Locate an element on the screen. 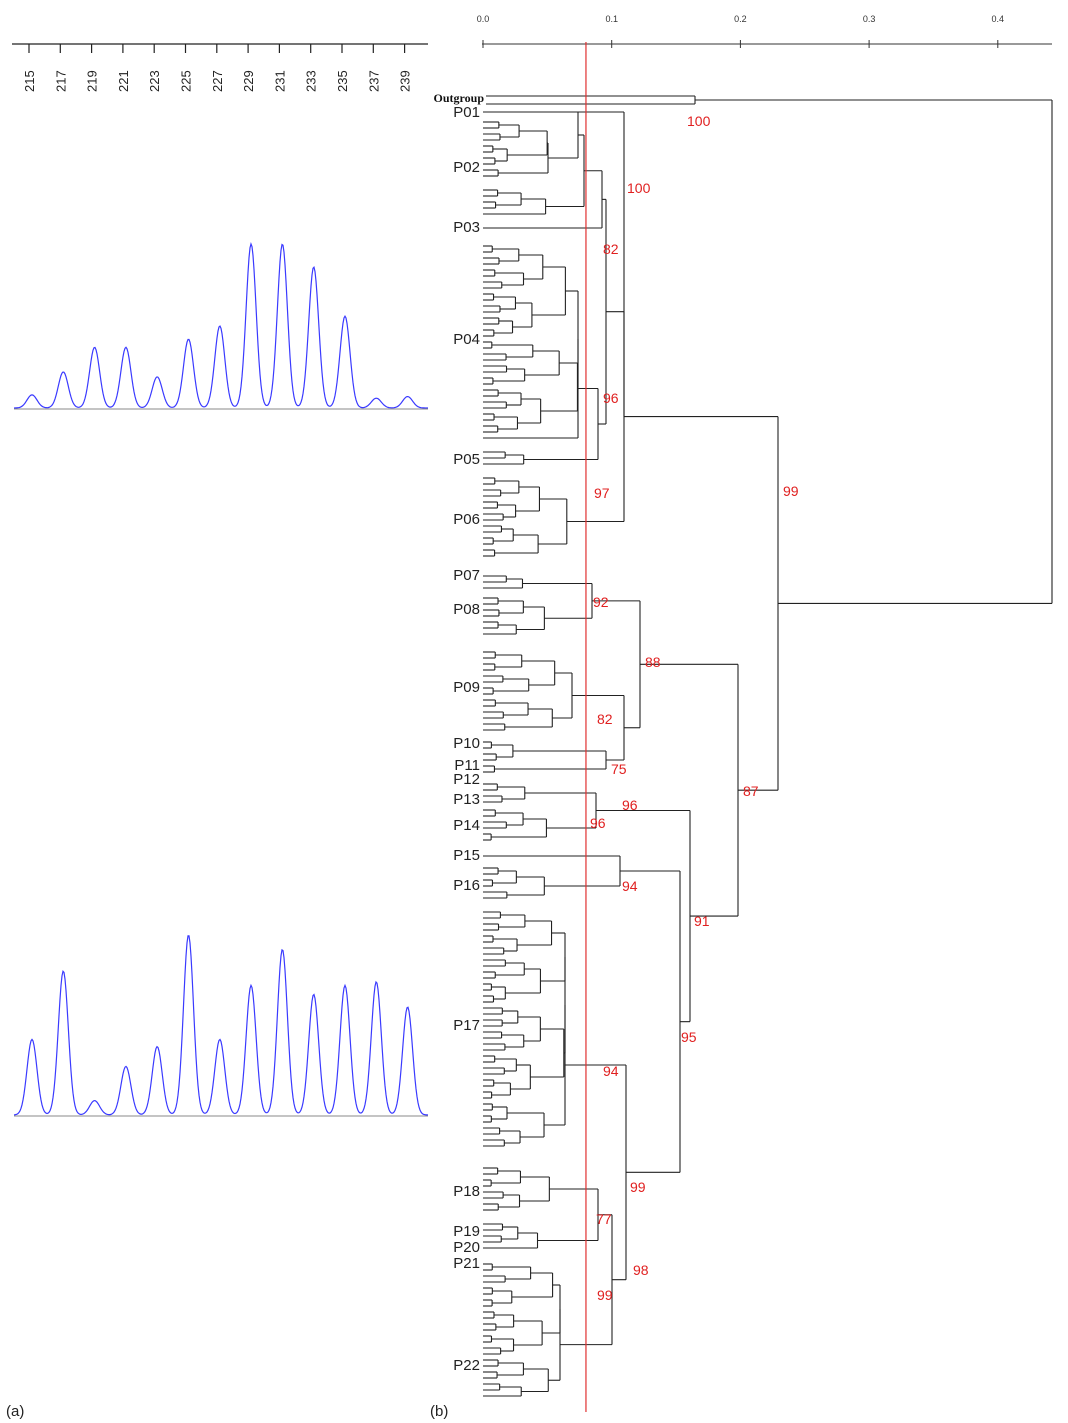 Image resolution: width=1068 pixels, height=1423 pixels. population-label: P14 is located at coordinates (466, 825).